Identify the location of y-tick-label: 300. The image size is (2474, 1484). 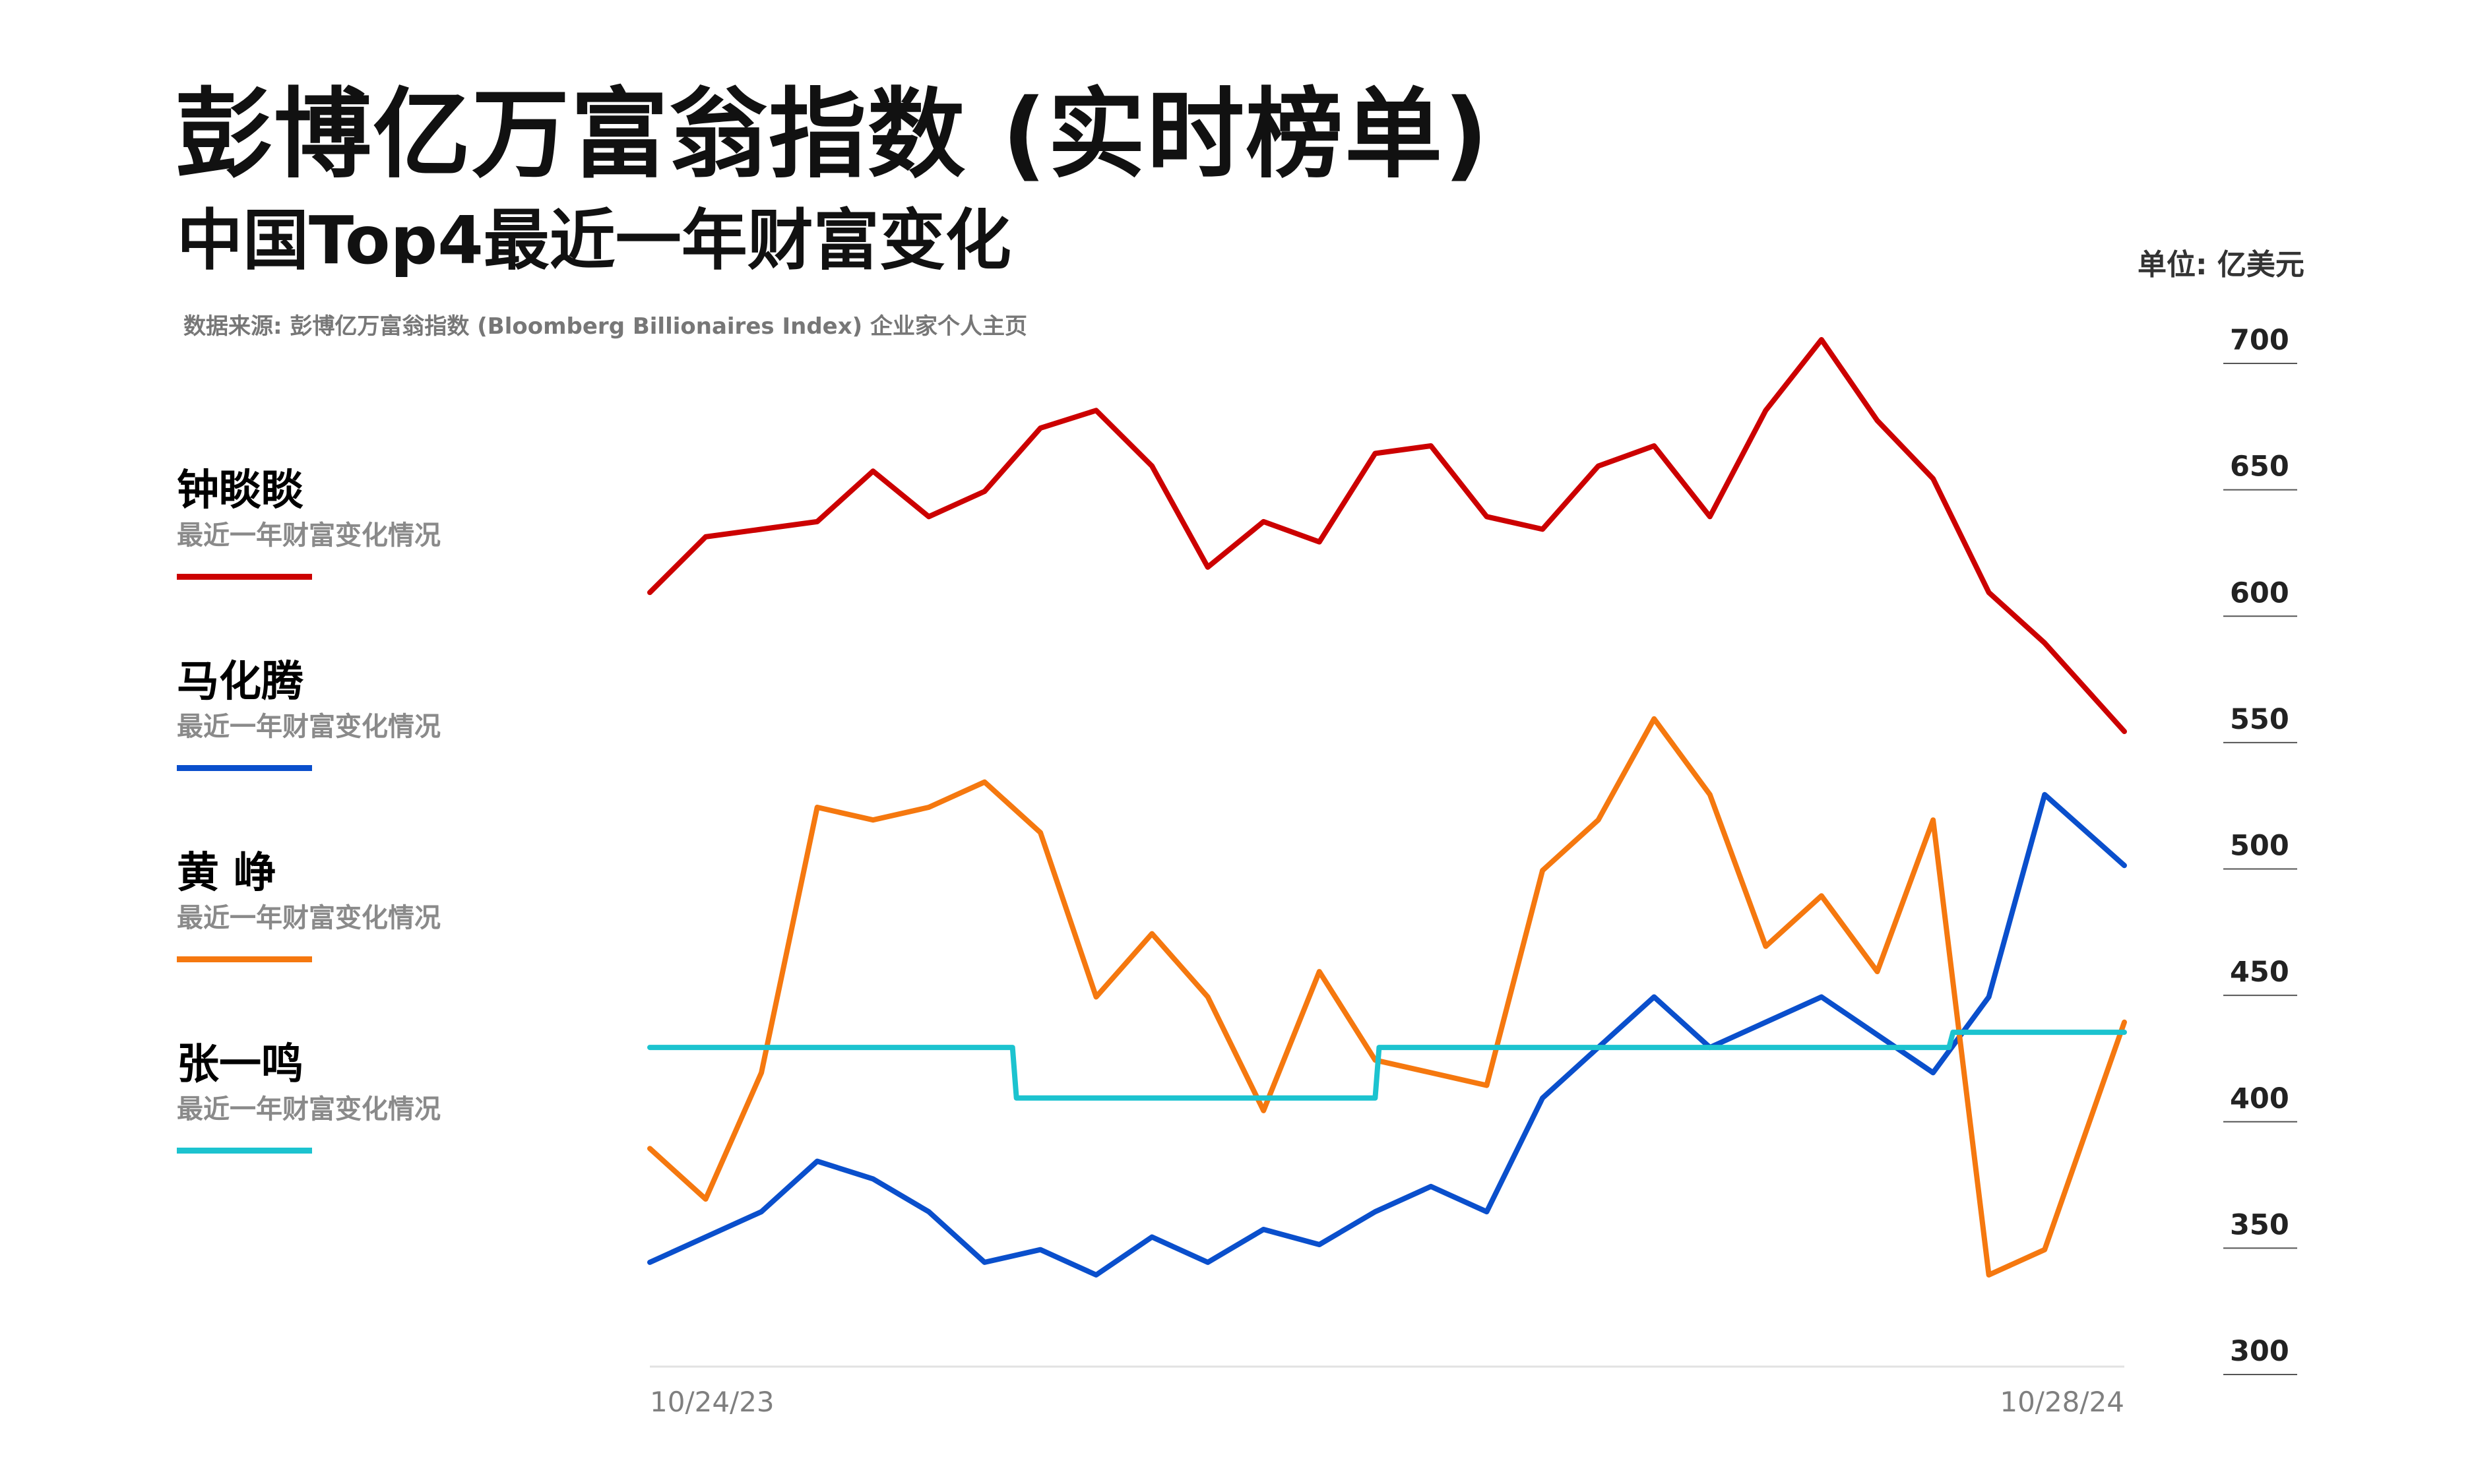
(2259, 1352).